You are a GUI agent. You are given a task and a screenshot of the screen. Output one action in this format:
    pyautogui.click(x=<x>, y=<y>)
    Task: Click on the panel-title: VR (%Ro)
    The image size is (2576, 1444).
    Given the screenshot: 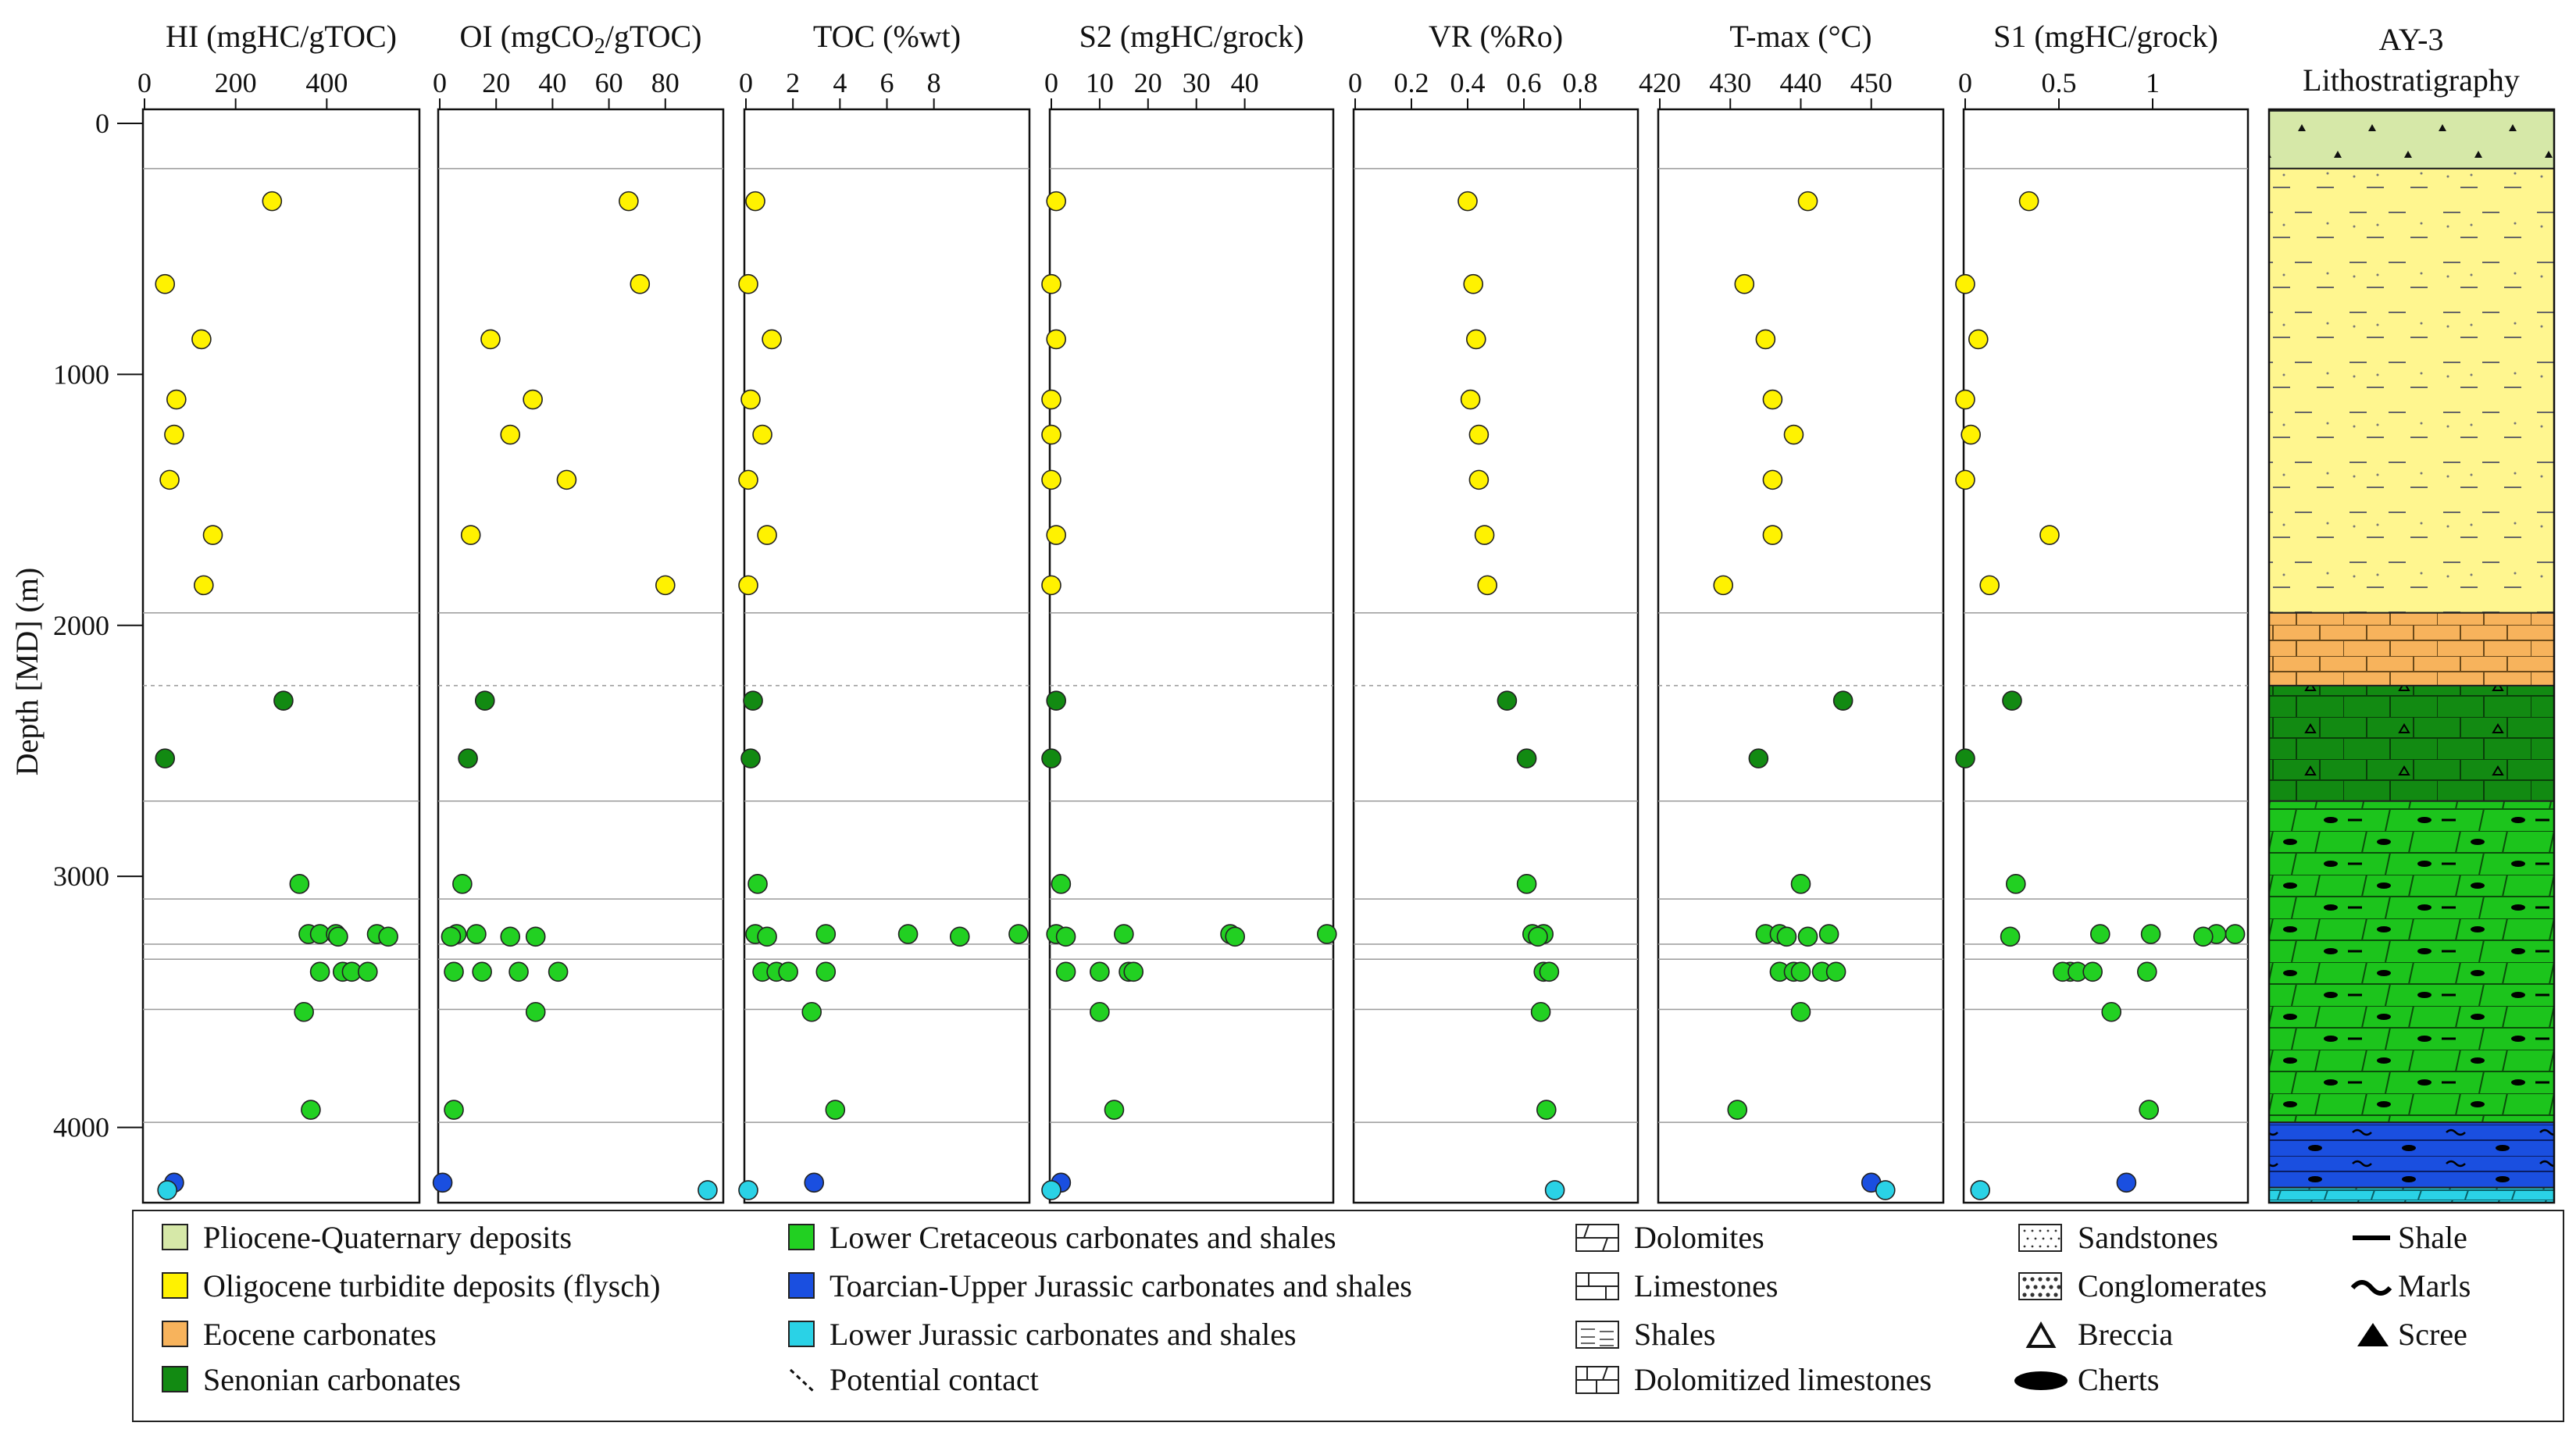 What is the action you would take?
    pyautogui.click(x=1496, y=36)
    